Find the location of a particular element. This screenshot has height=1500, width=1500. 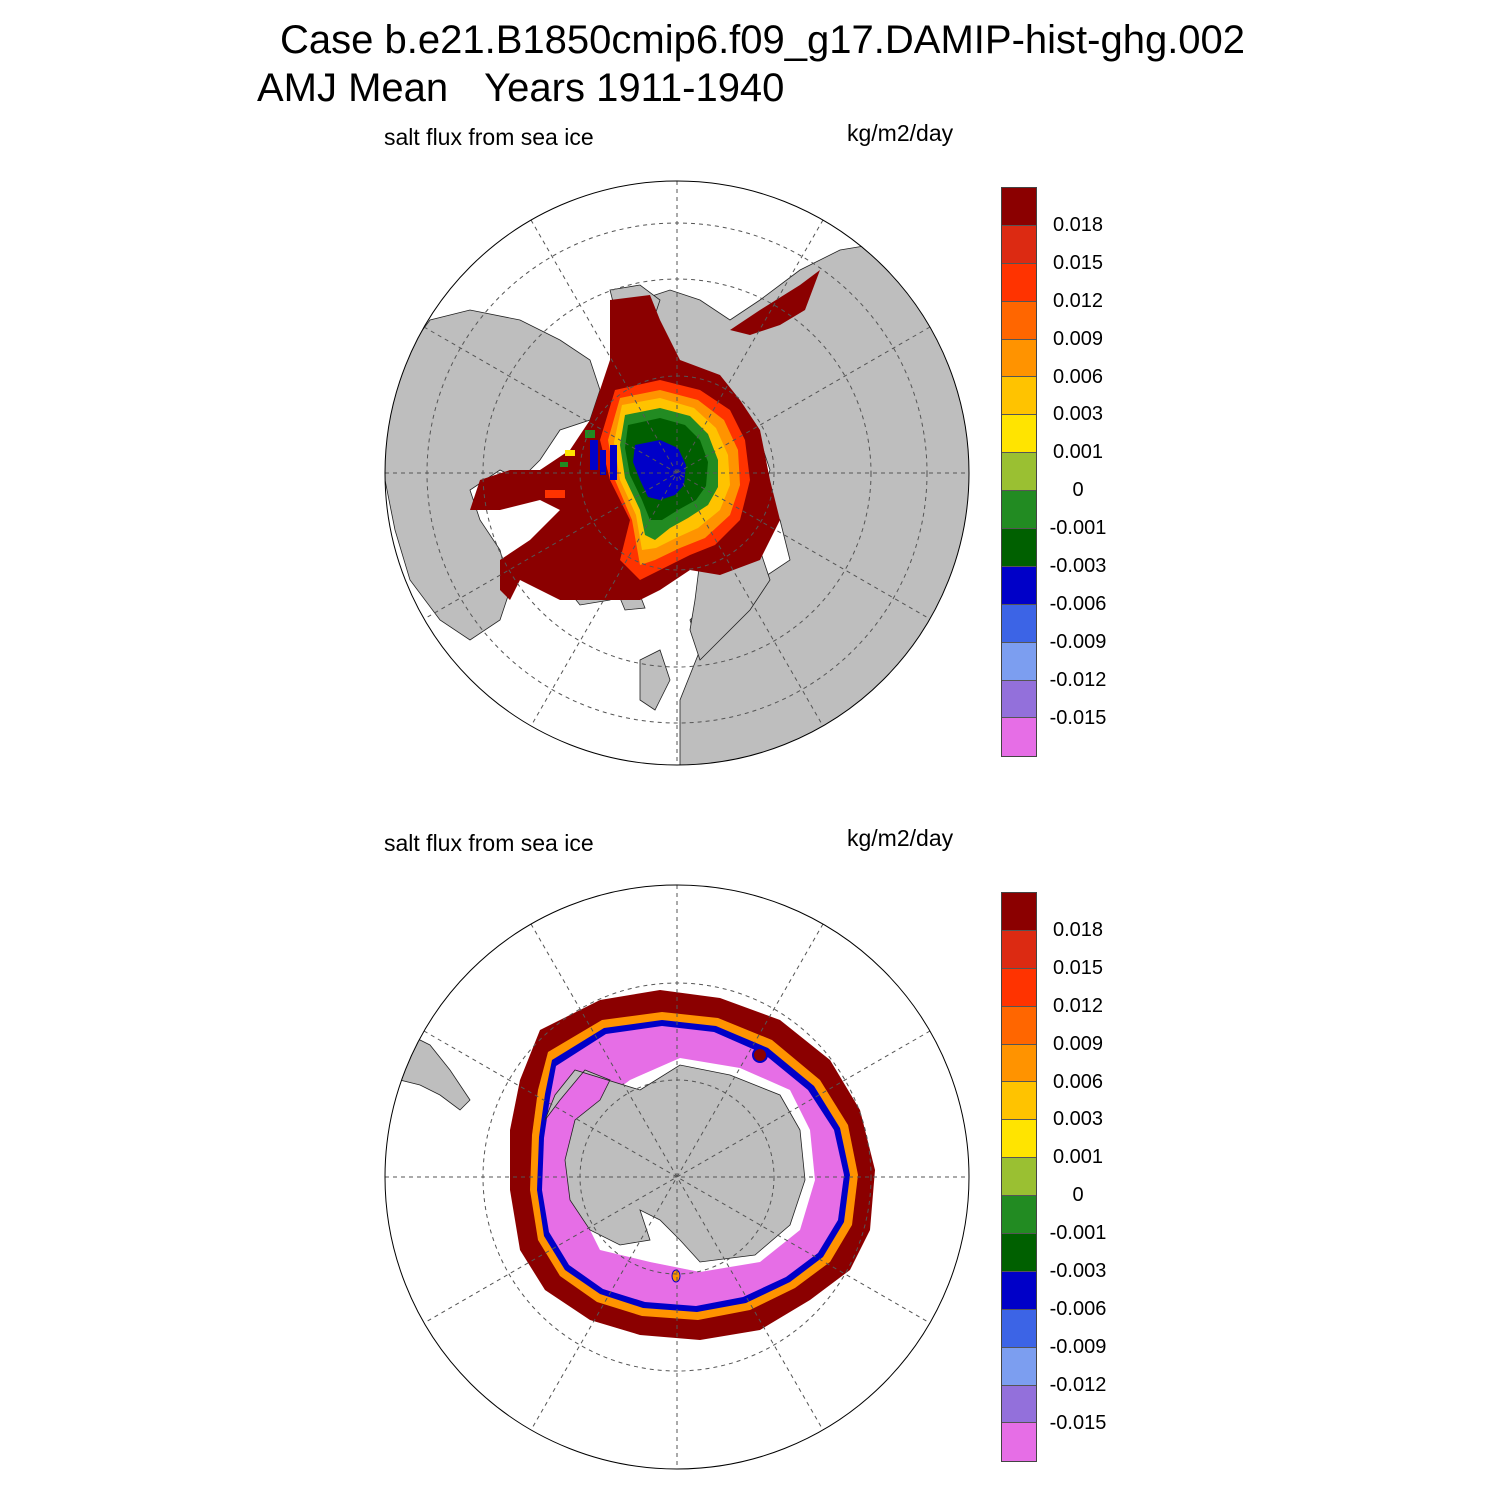

south-panel-variable-label: salt flux from sea ice is located at coordinates (489, 843).